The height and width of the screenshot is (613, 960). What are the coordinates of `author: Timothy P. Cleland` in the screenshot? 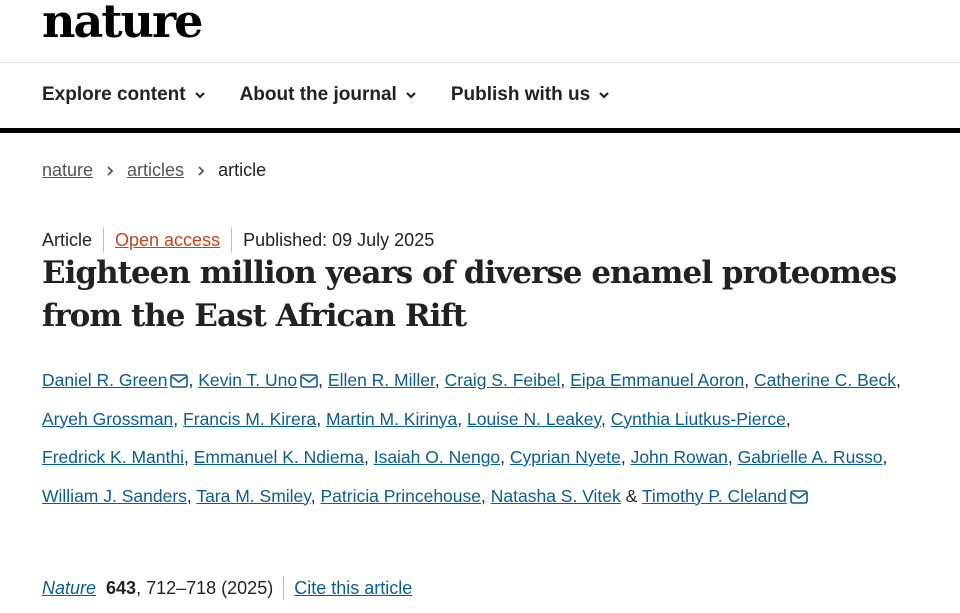 It's located at (725, 496).